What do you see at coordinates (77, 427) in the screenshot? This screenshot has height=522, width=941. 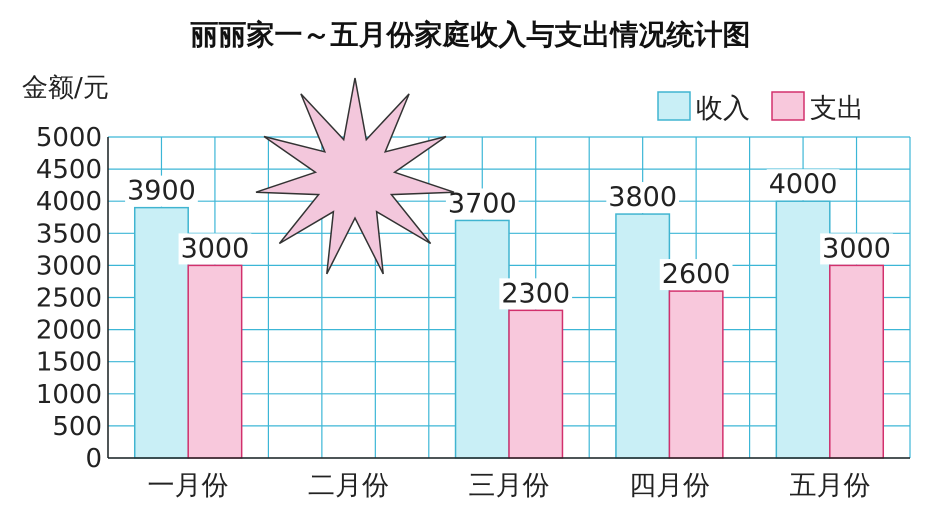 I see `y-tick-label: 500` at bounding box center [77, 427].